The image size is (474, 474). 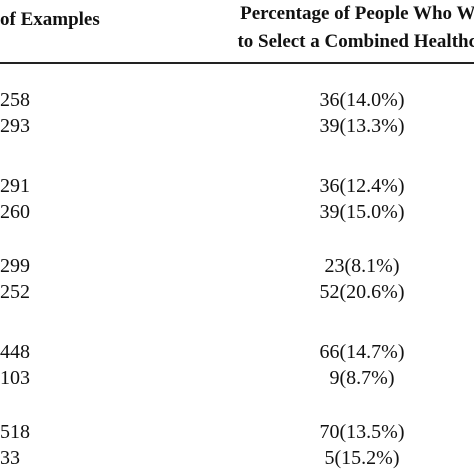 I want to click on percentage-cell: 39(13.3%), so click(x=362, y=126).